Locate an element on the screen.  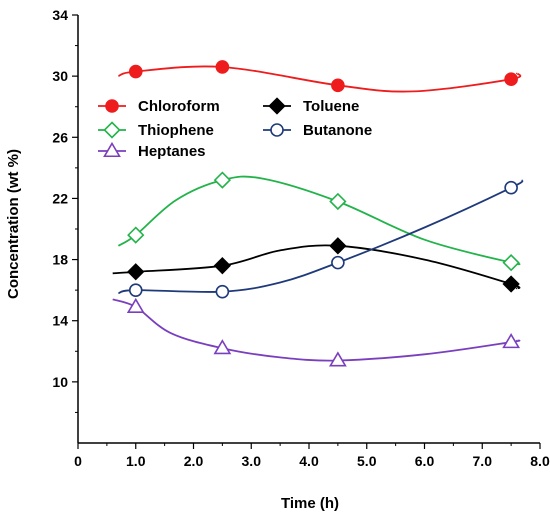
legend-label-toluene: Toluene is located at coordinates (331, 106).